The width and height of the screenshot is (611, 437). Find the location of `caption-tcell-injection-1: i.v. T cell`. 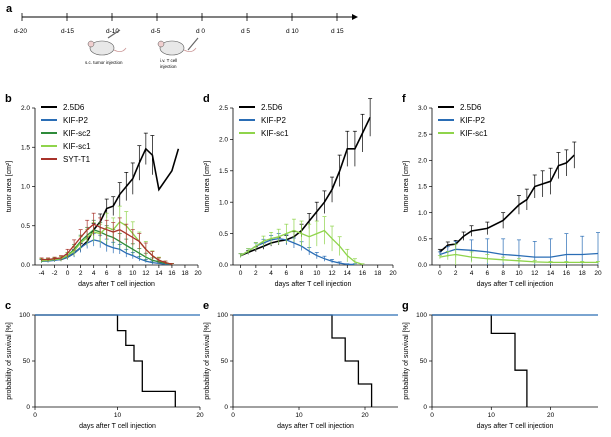

caption-tcell-injection-1: i.v. T cell is located at coordinates (168, 60).